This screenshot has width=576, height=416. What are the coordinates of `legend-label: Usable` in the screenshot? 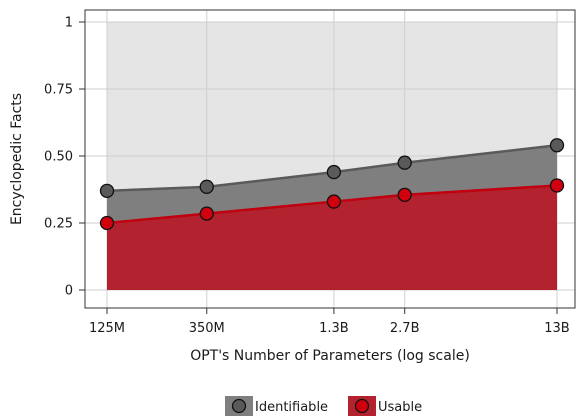 It's located at (400, 407).